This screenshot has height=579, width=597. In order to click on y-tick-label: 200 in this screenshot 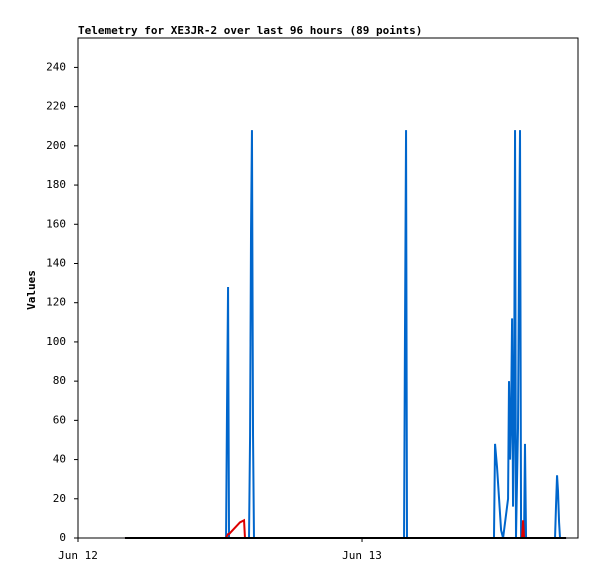, I will do `click(56, 145)`.